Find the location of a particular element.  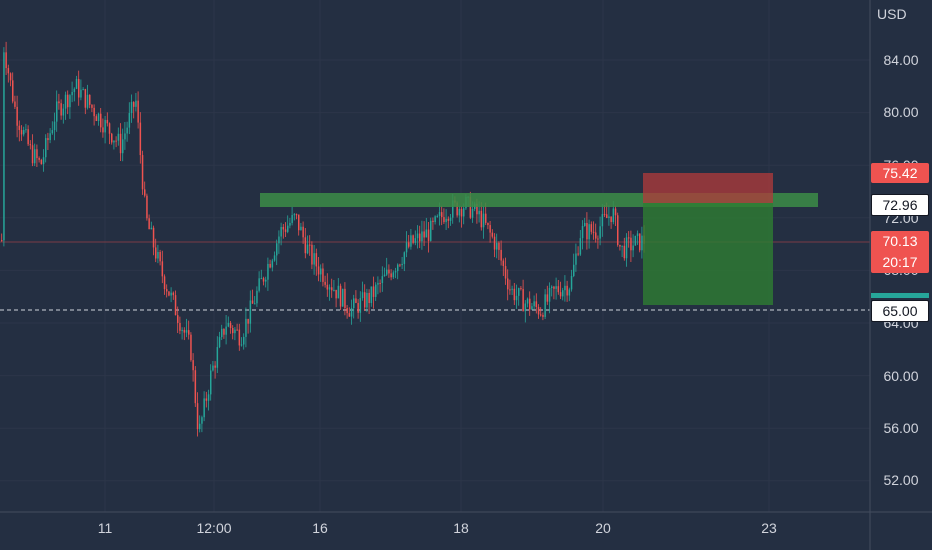

target-zone is located at coordinates (708, 254).